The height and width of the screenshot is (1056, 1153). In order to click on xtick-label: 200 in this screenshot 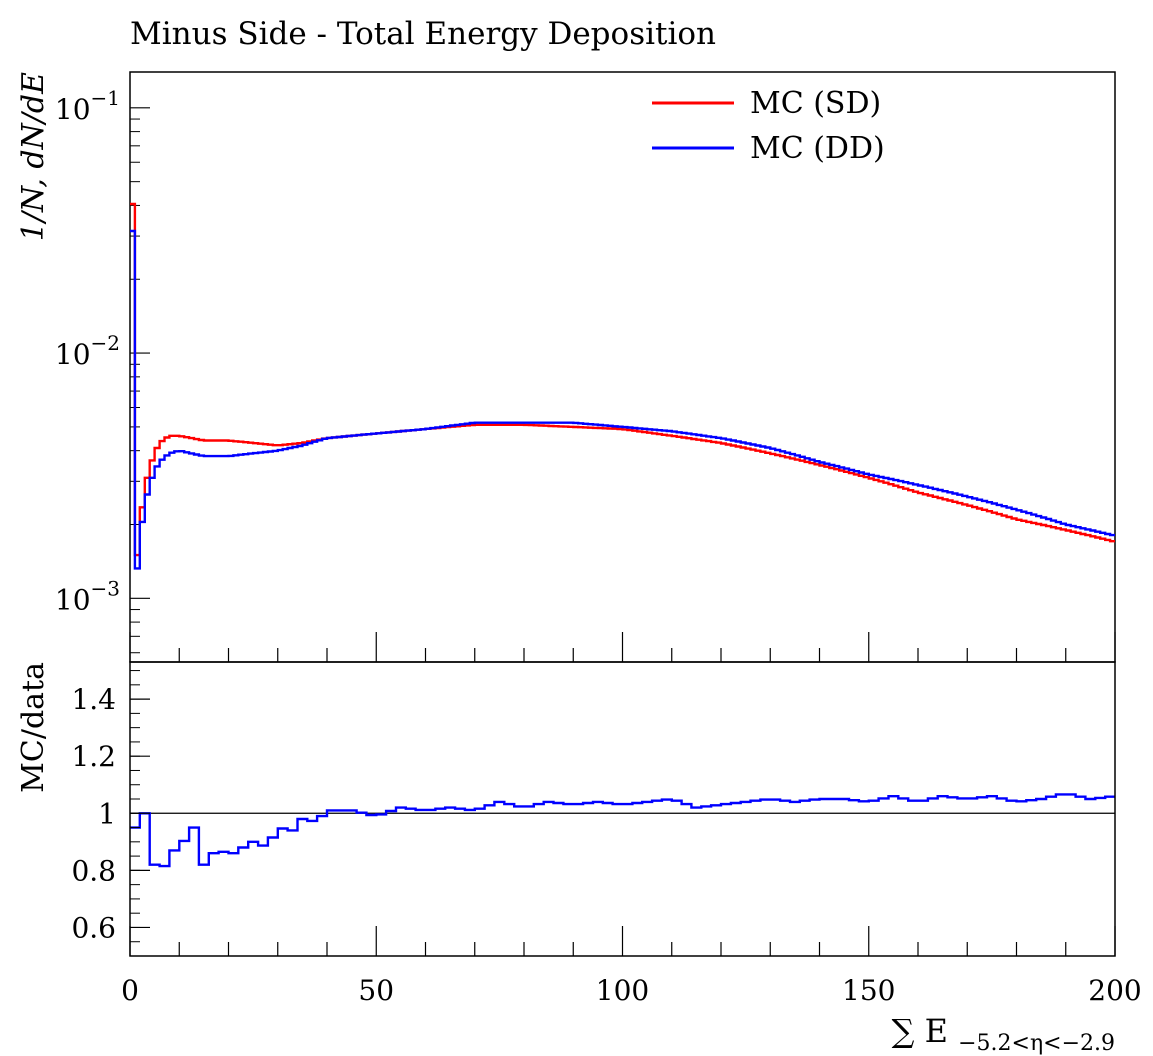, I will do `click(1114, 990)`.